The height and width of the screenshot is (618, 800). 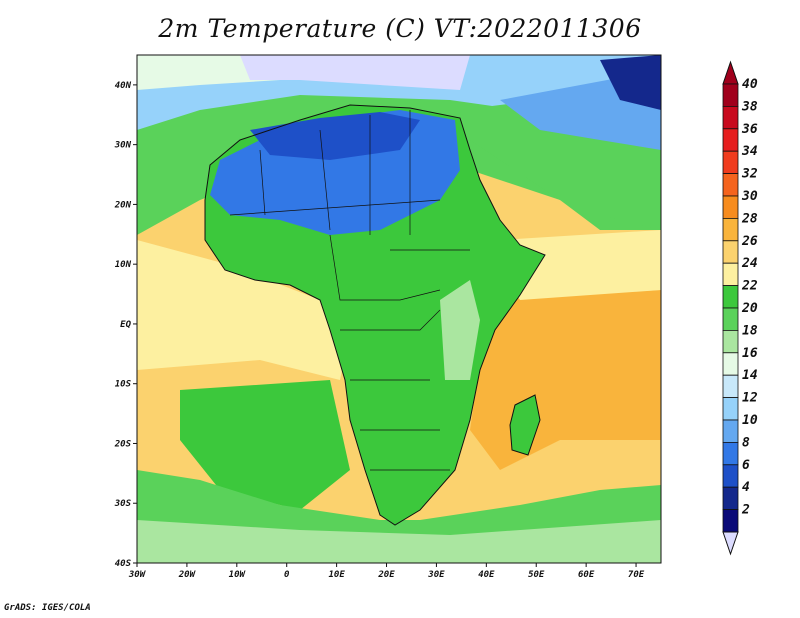 I want to click on colorbar-label: 30, so click(x=749, y=196).